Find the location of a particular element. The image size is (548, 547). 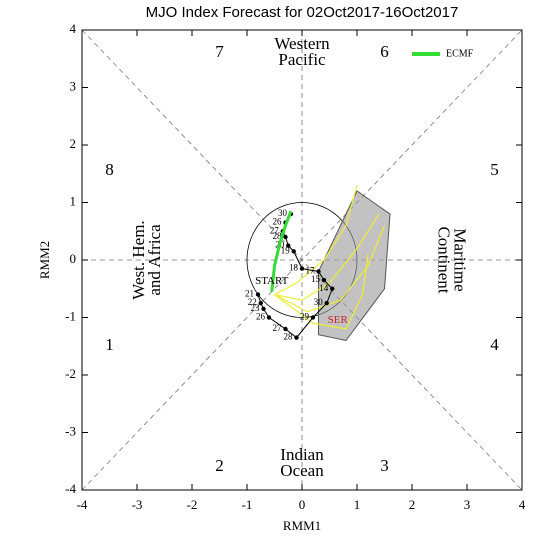

day-label: 21 is located at coordinates (249, 294).